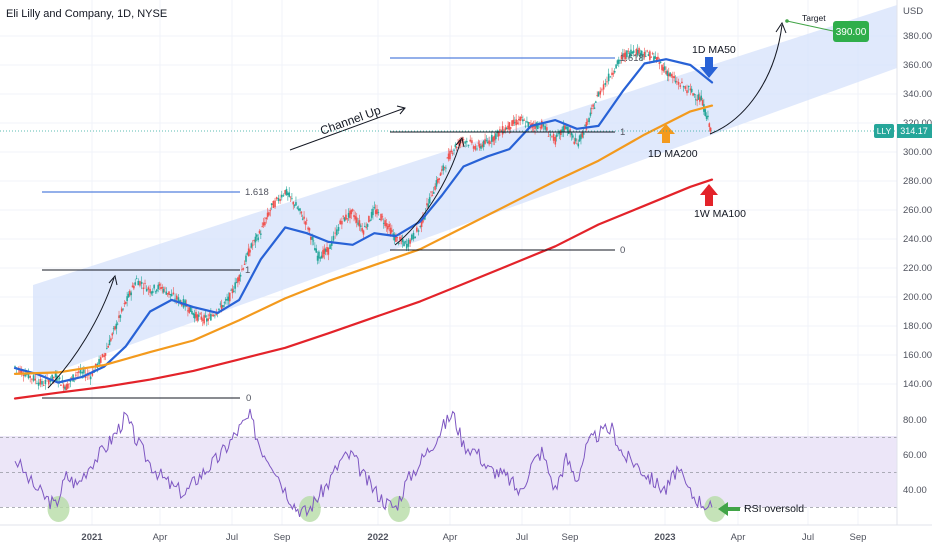 Image resolution: width=932 pixels, height=550 pixels. What do you see at coordinates (808, 537) in the screenshot?
I see `time-tick-label: Jul` at bounding box center [808, 537].